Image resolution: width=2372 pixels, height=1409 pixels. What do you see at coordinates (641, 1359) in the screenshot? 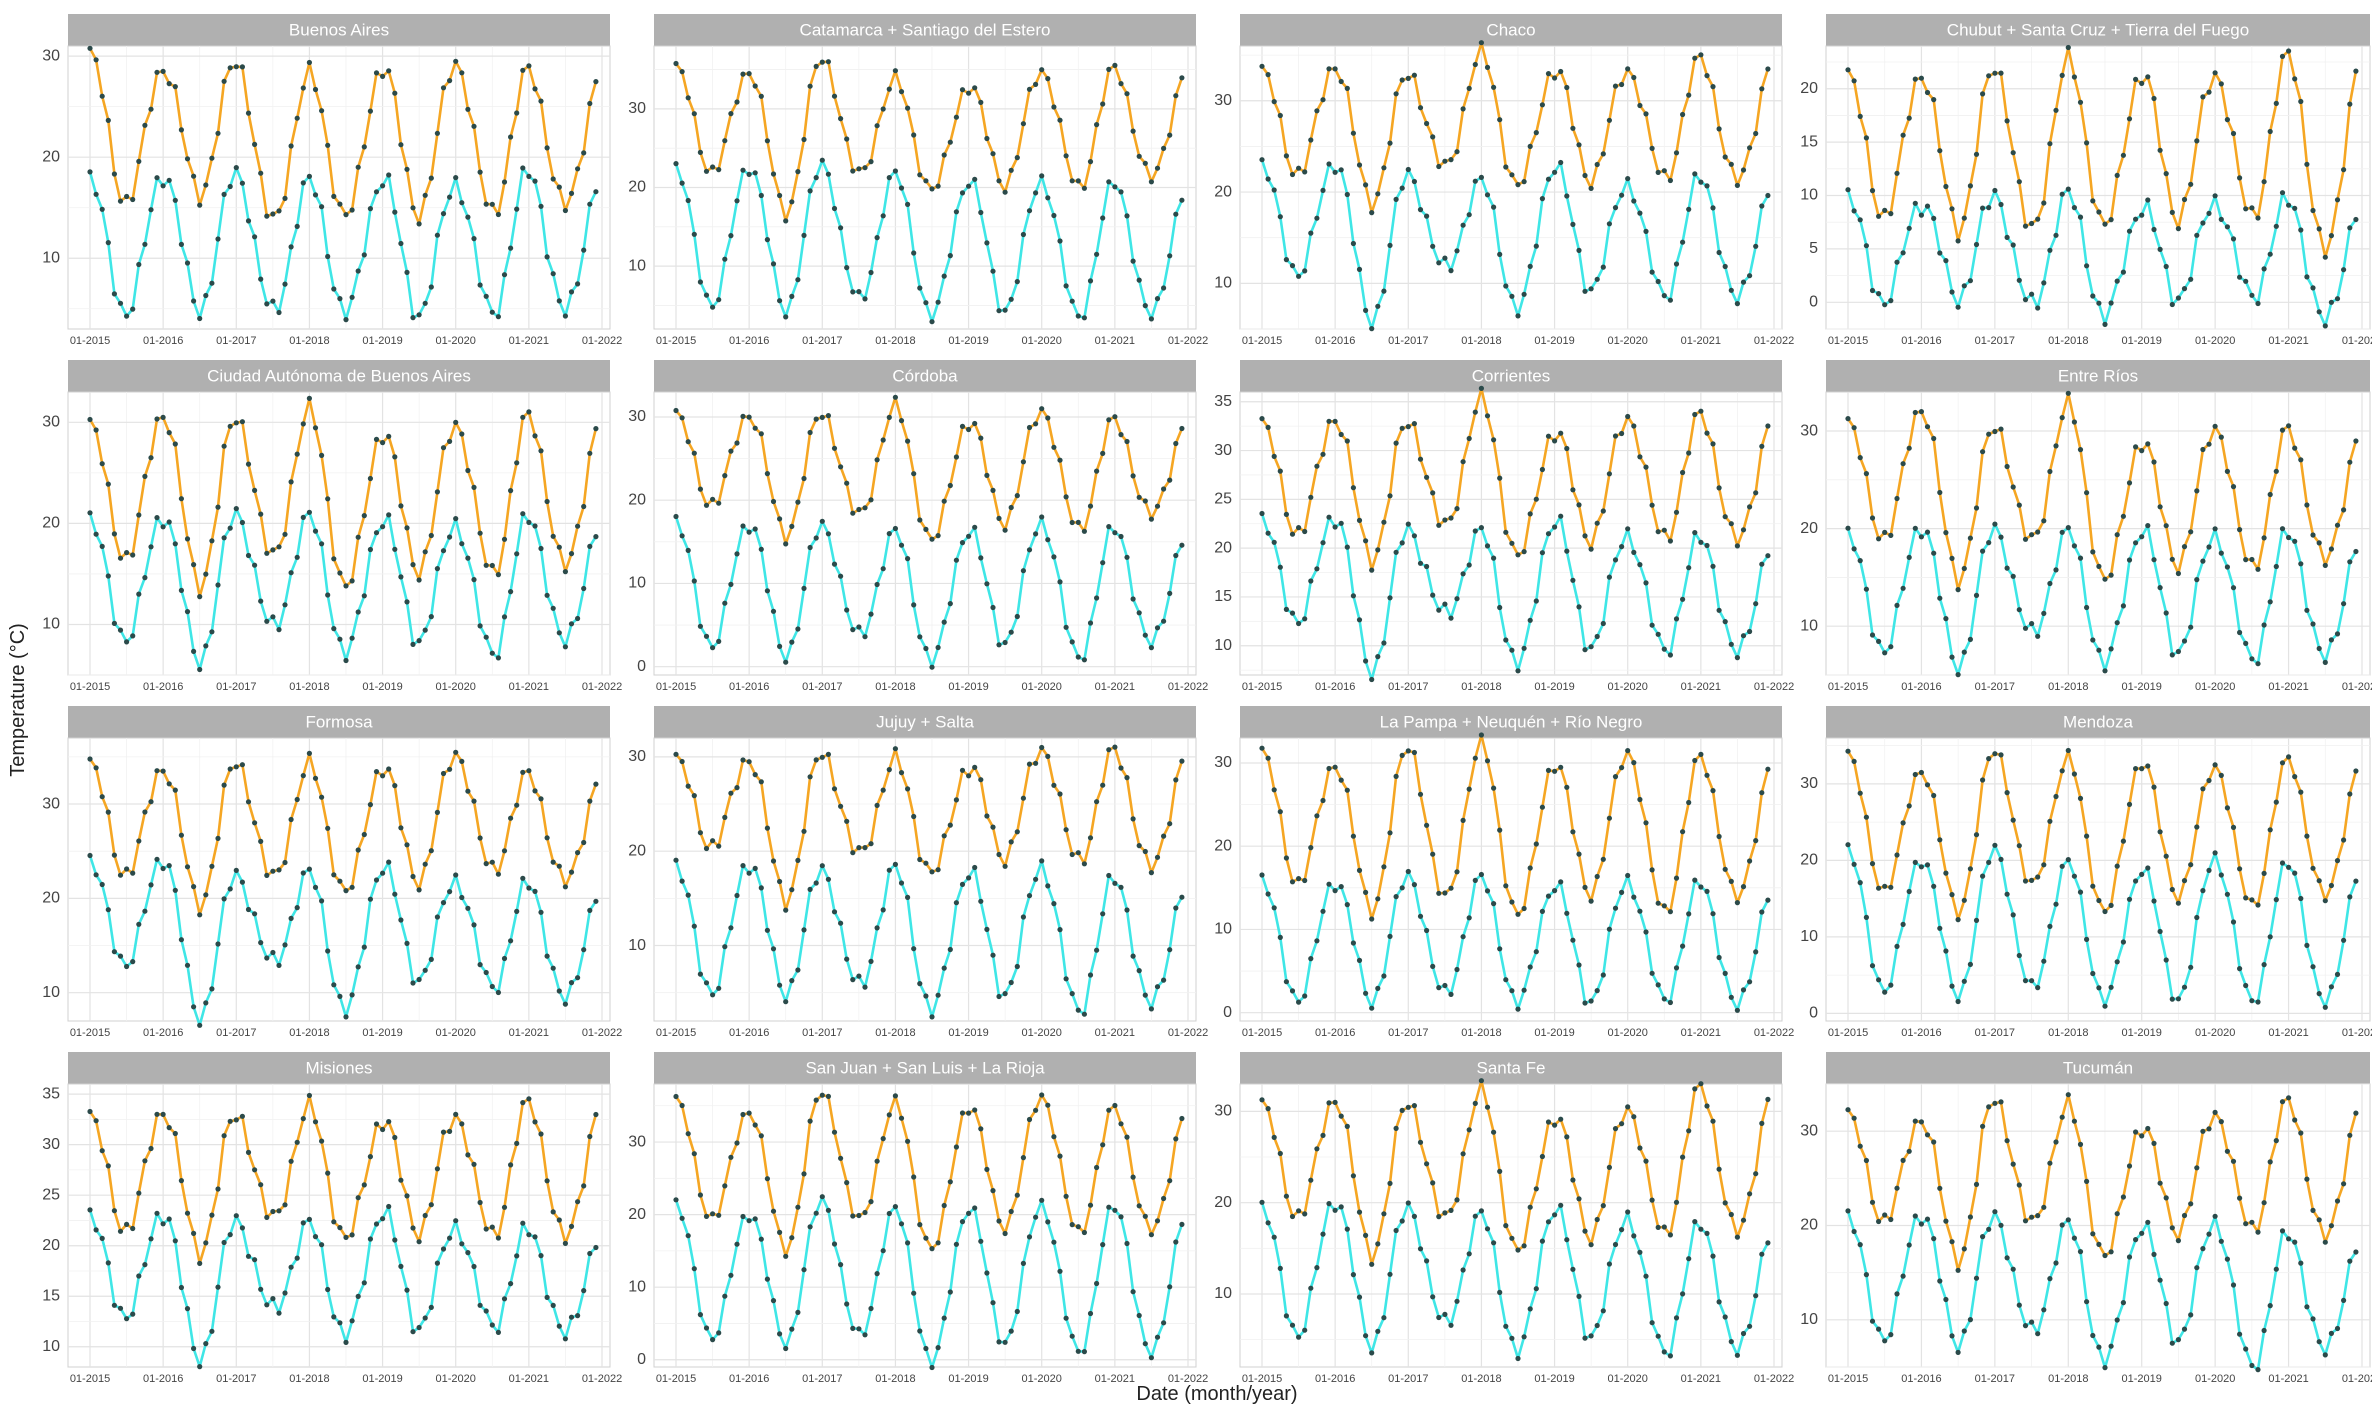
I see `y-tick-label: 0` at bounding box center [641, 1359].